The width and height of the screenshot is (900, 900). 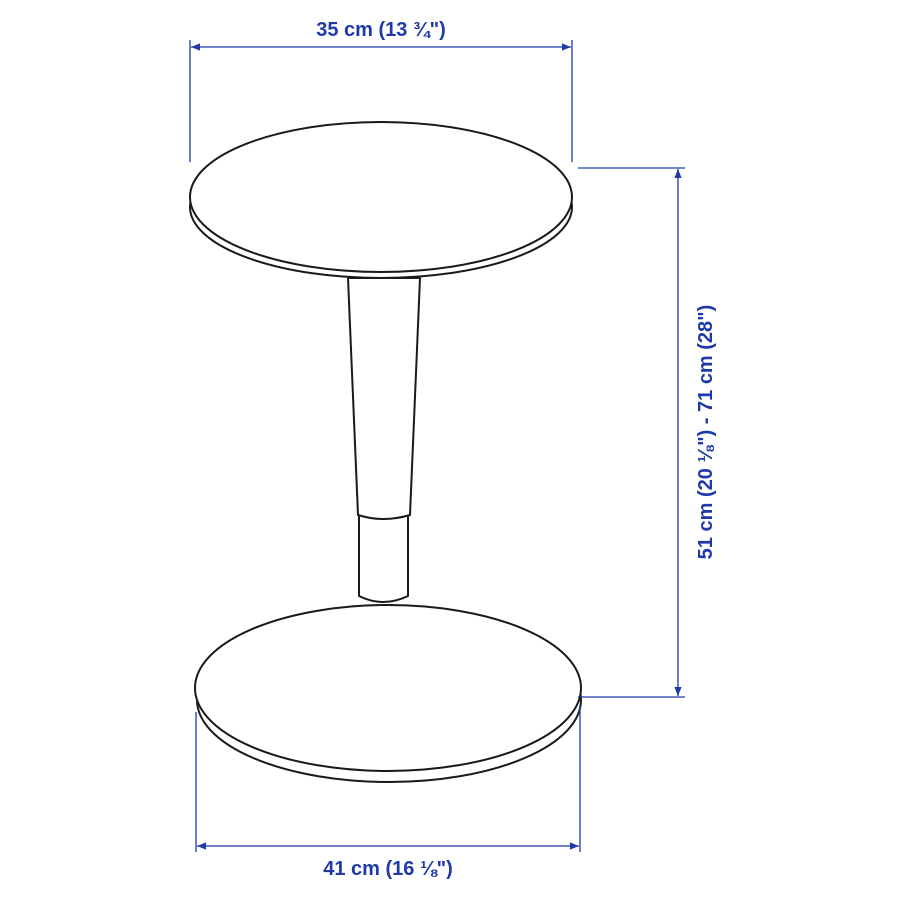 What do you see at coordinates (381, 200) in the screenshot?
I see `stool-seat` at bounding box center [381, 200].